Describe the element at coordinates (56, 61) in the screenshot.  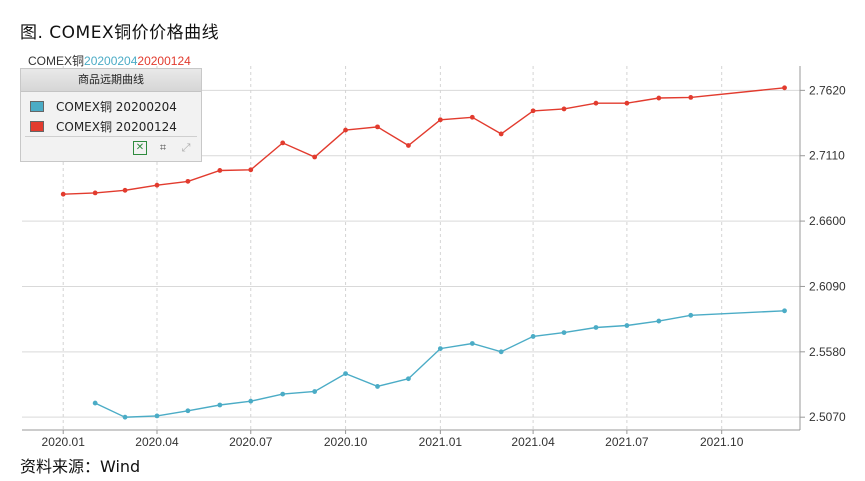
I see `series-header-prefix: COMEX铜` at that location.